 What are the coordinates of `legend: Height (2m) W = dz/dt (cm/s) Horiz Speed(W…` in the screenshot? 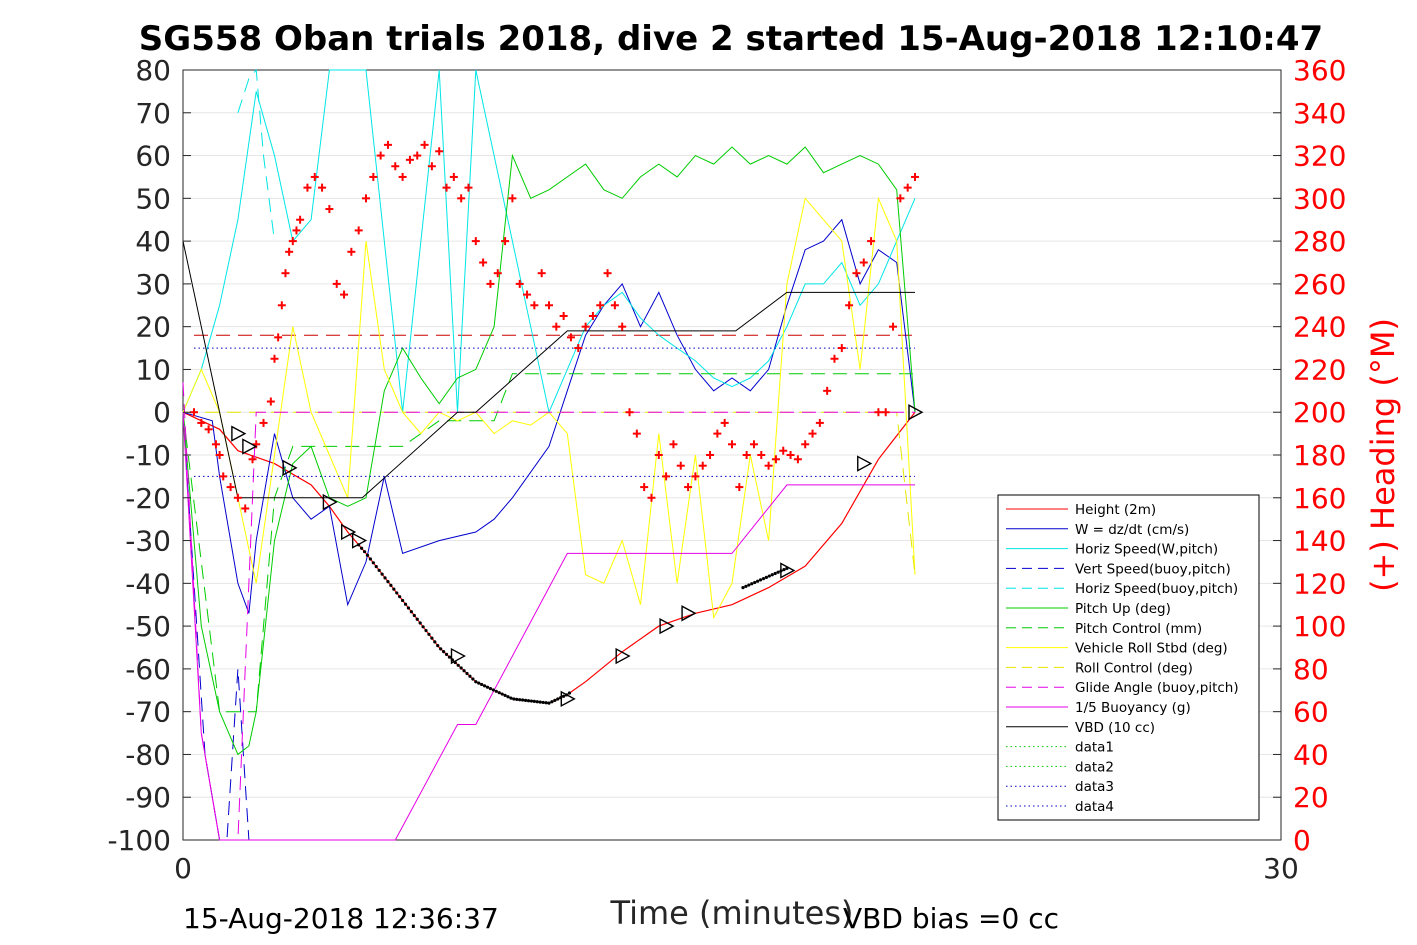 It's located at (1128, 657).